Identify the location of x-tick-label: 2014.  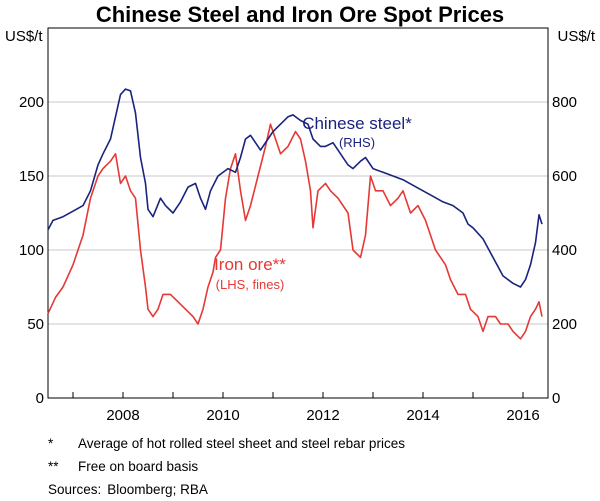
(422, 415).